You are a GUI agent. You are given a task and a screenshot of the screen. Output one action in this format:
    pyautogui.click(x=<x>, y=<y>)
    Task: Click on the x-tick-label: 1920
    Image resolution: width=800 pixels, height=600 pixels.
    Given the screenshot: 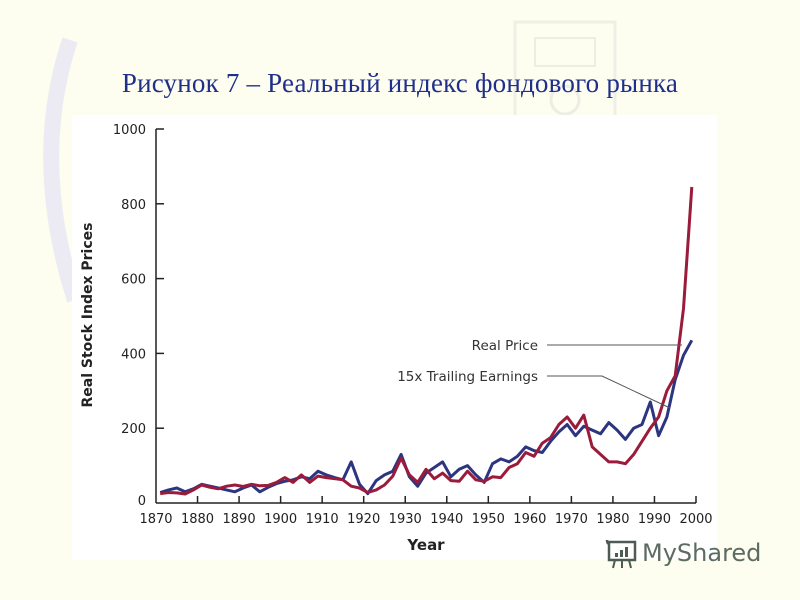 What is the action you would take?
    pyautogui.click(x=363, y=519)
    